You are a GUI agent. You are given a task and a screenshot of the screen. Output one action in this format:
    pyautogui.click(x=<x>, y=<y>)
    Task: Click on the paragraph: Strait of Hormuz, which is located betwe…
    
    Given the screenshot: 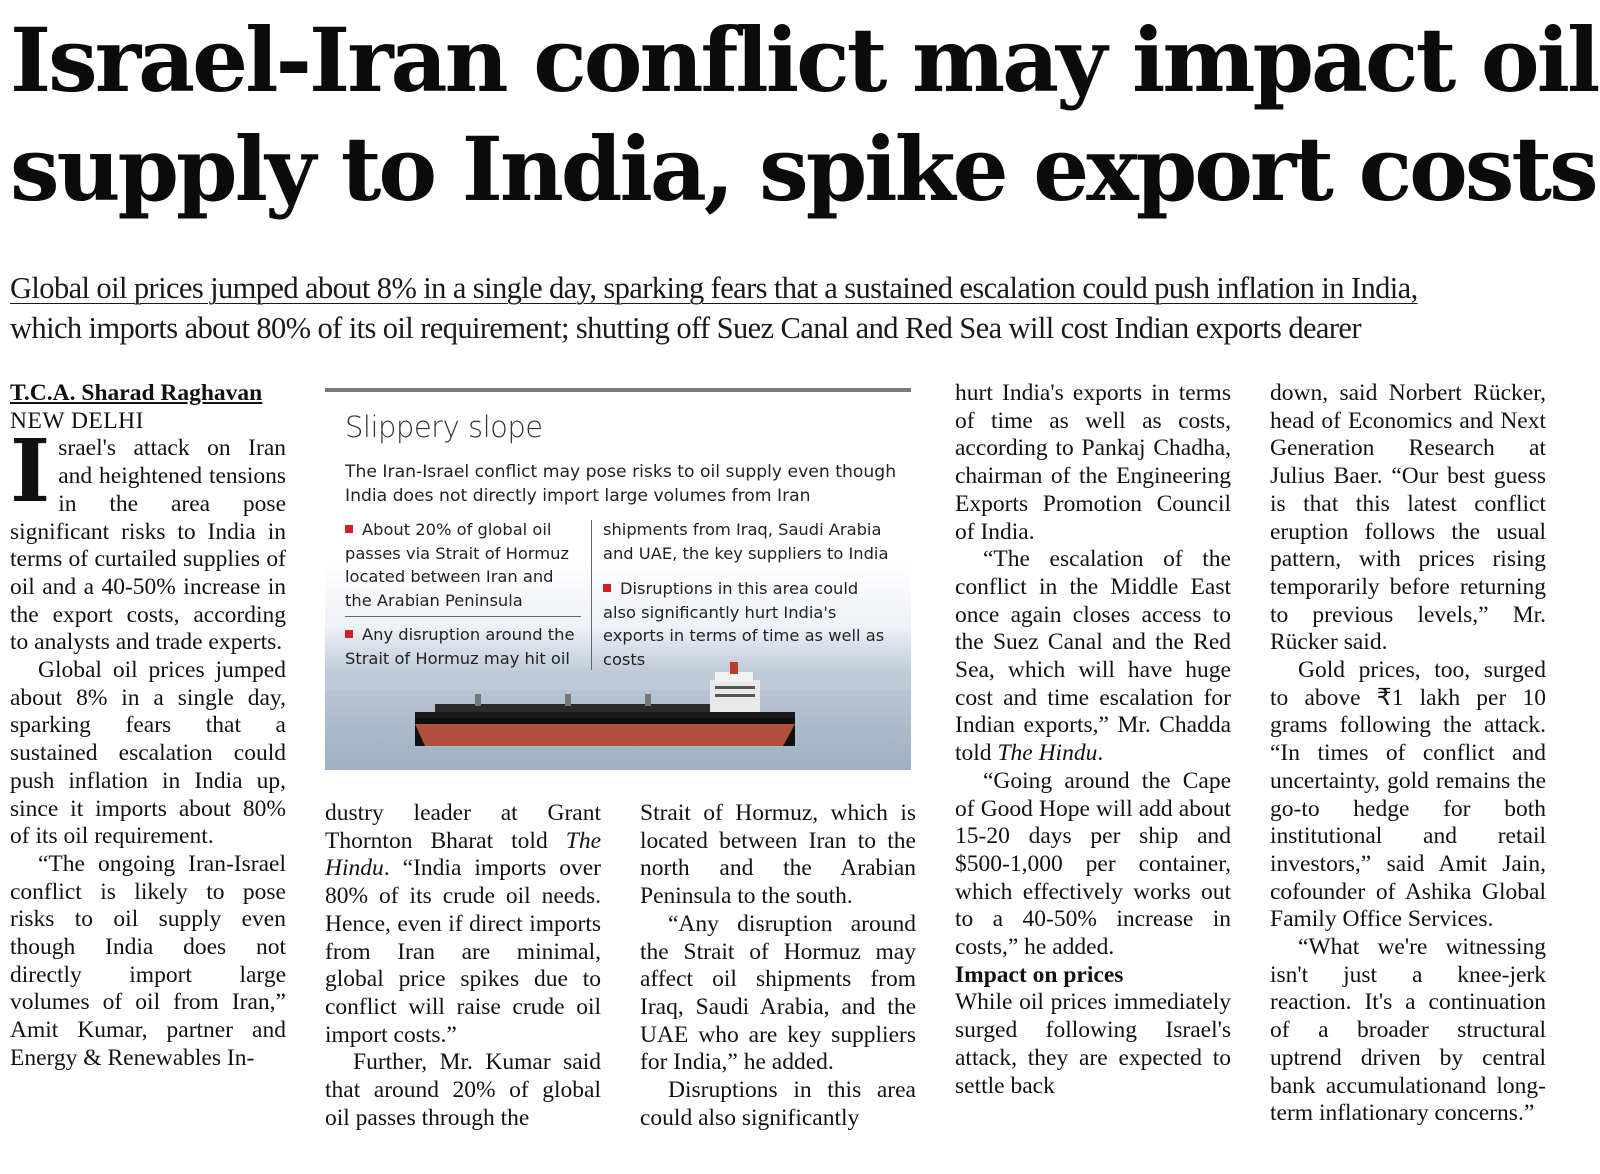 What is the action you would take?
    pyautogui.click(x=778, y=855)
    